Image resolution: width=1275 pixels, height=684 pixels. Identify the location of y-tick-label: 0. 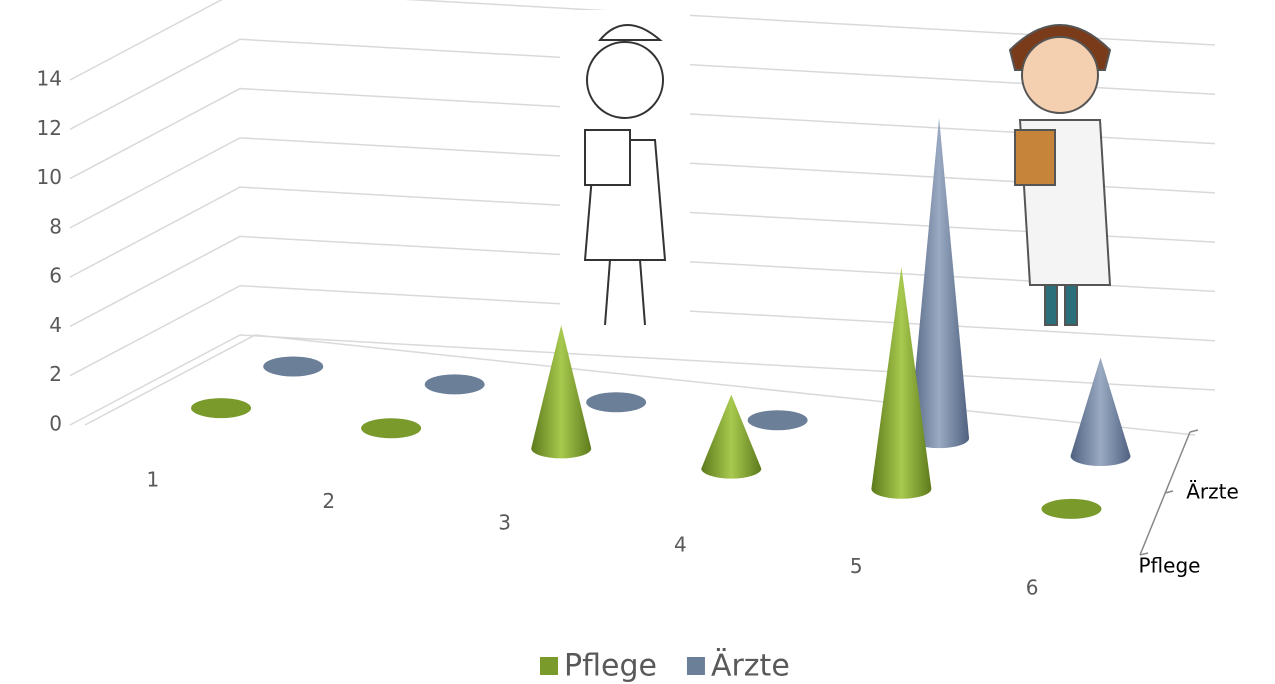
(55, 424).